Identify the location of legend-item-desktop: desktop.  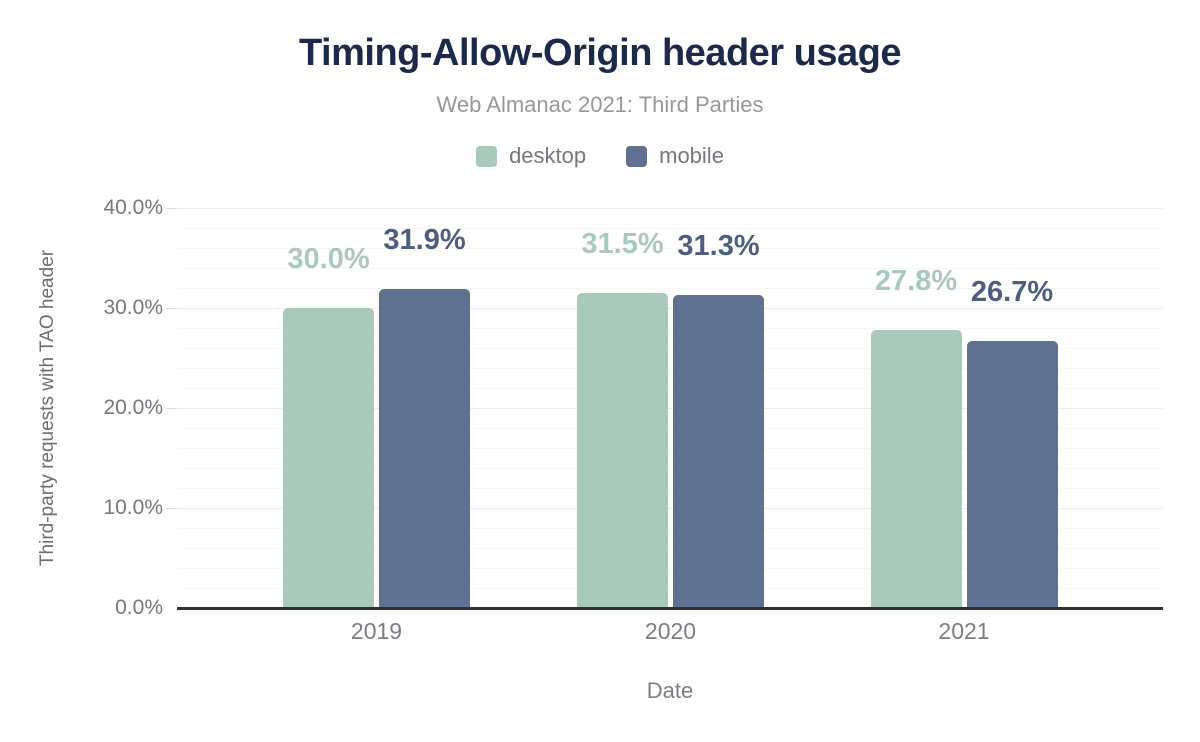
(531, 156).